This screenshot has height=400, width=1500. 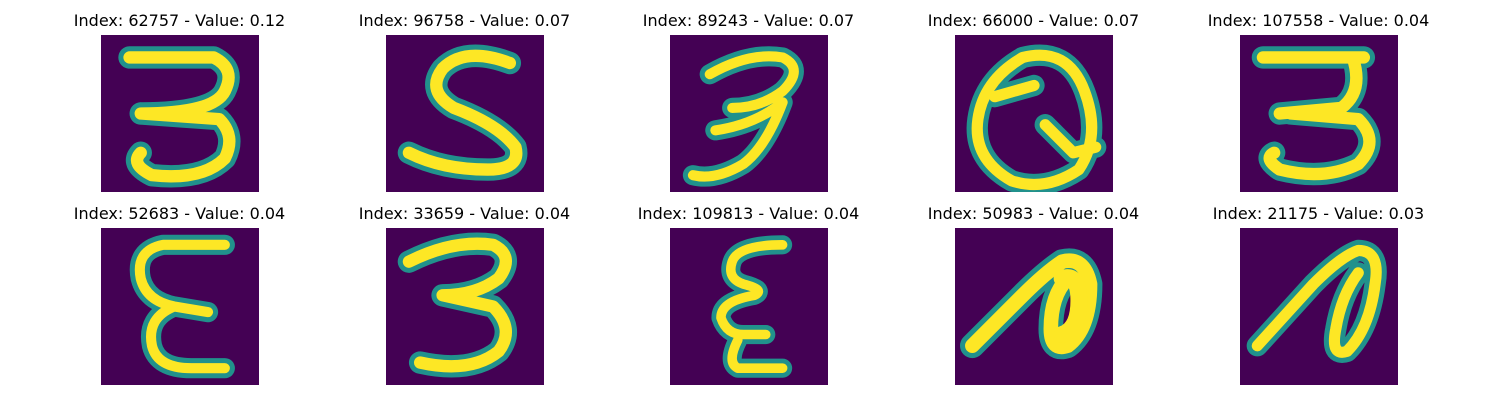 I want to click on panel-title: Index: 109813 - Value: 0.04, so click(x=748, y=213).